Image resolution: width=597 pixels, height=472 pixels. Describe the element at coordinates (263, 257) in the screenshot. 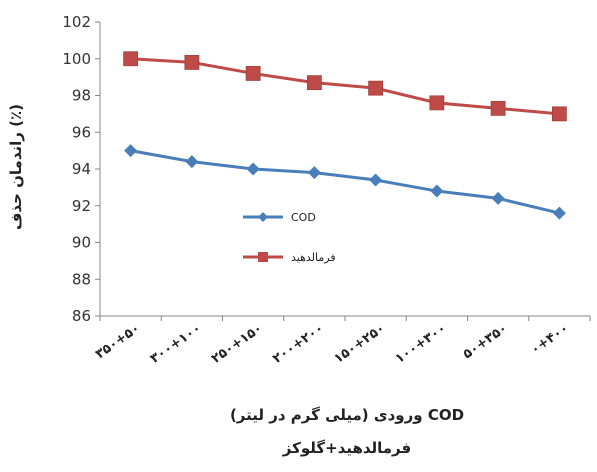

I see `legend-marker-formaldehyde` at that location.